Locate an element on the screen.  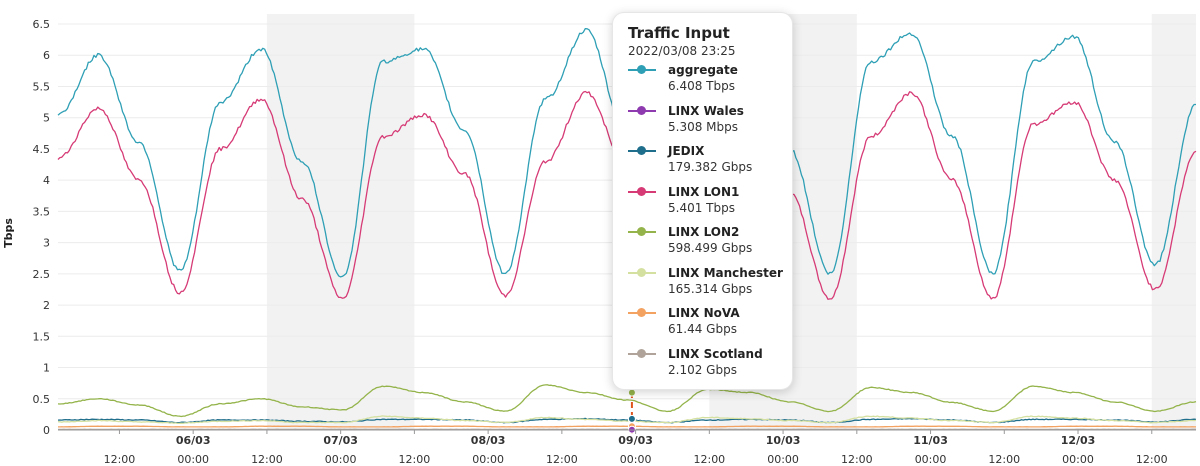
x-tick-date: 08/03 is located at coordinates (488, 440).